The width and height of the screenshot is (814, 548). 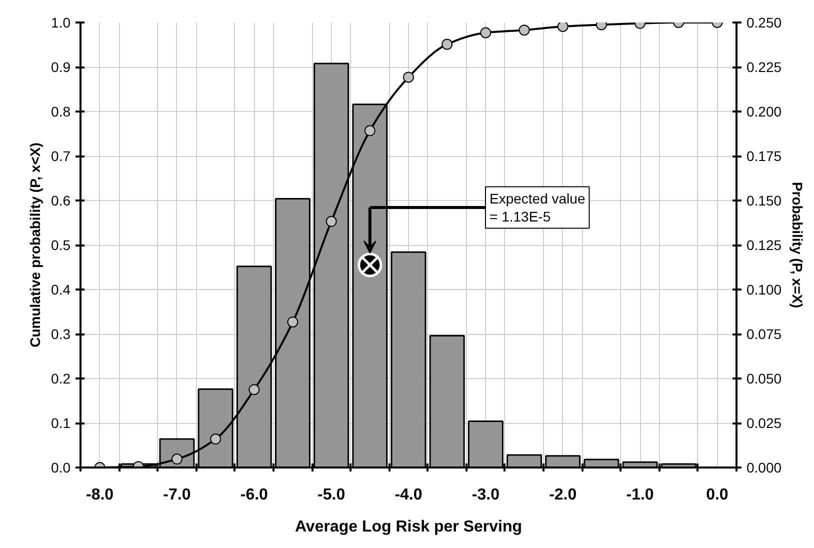 I want to click on x-tick-label: -8.0, so click(x=100, y=495).